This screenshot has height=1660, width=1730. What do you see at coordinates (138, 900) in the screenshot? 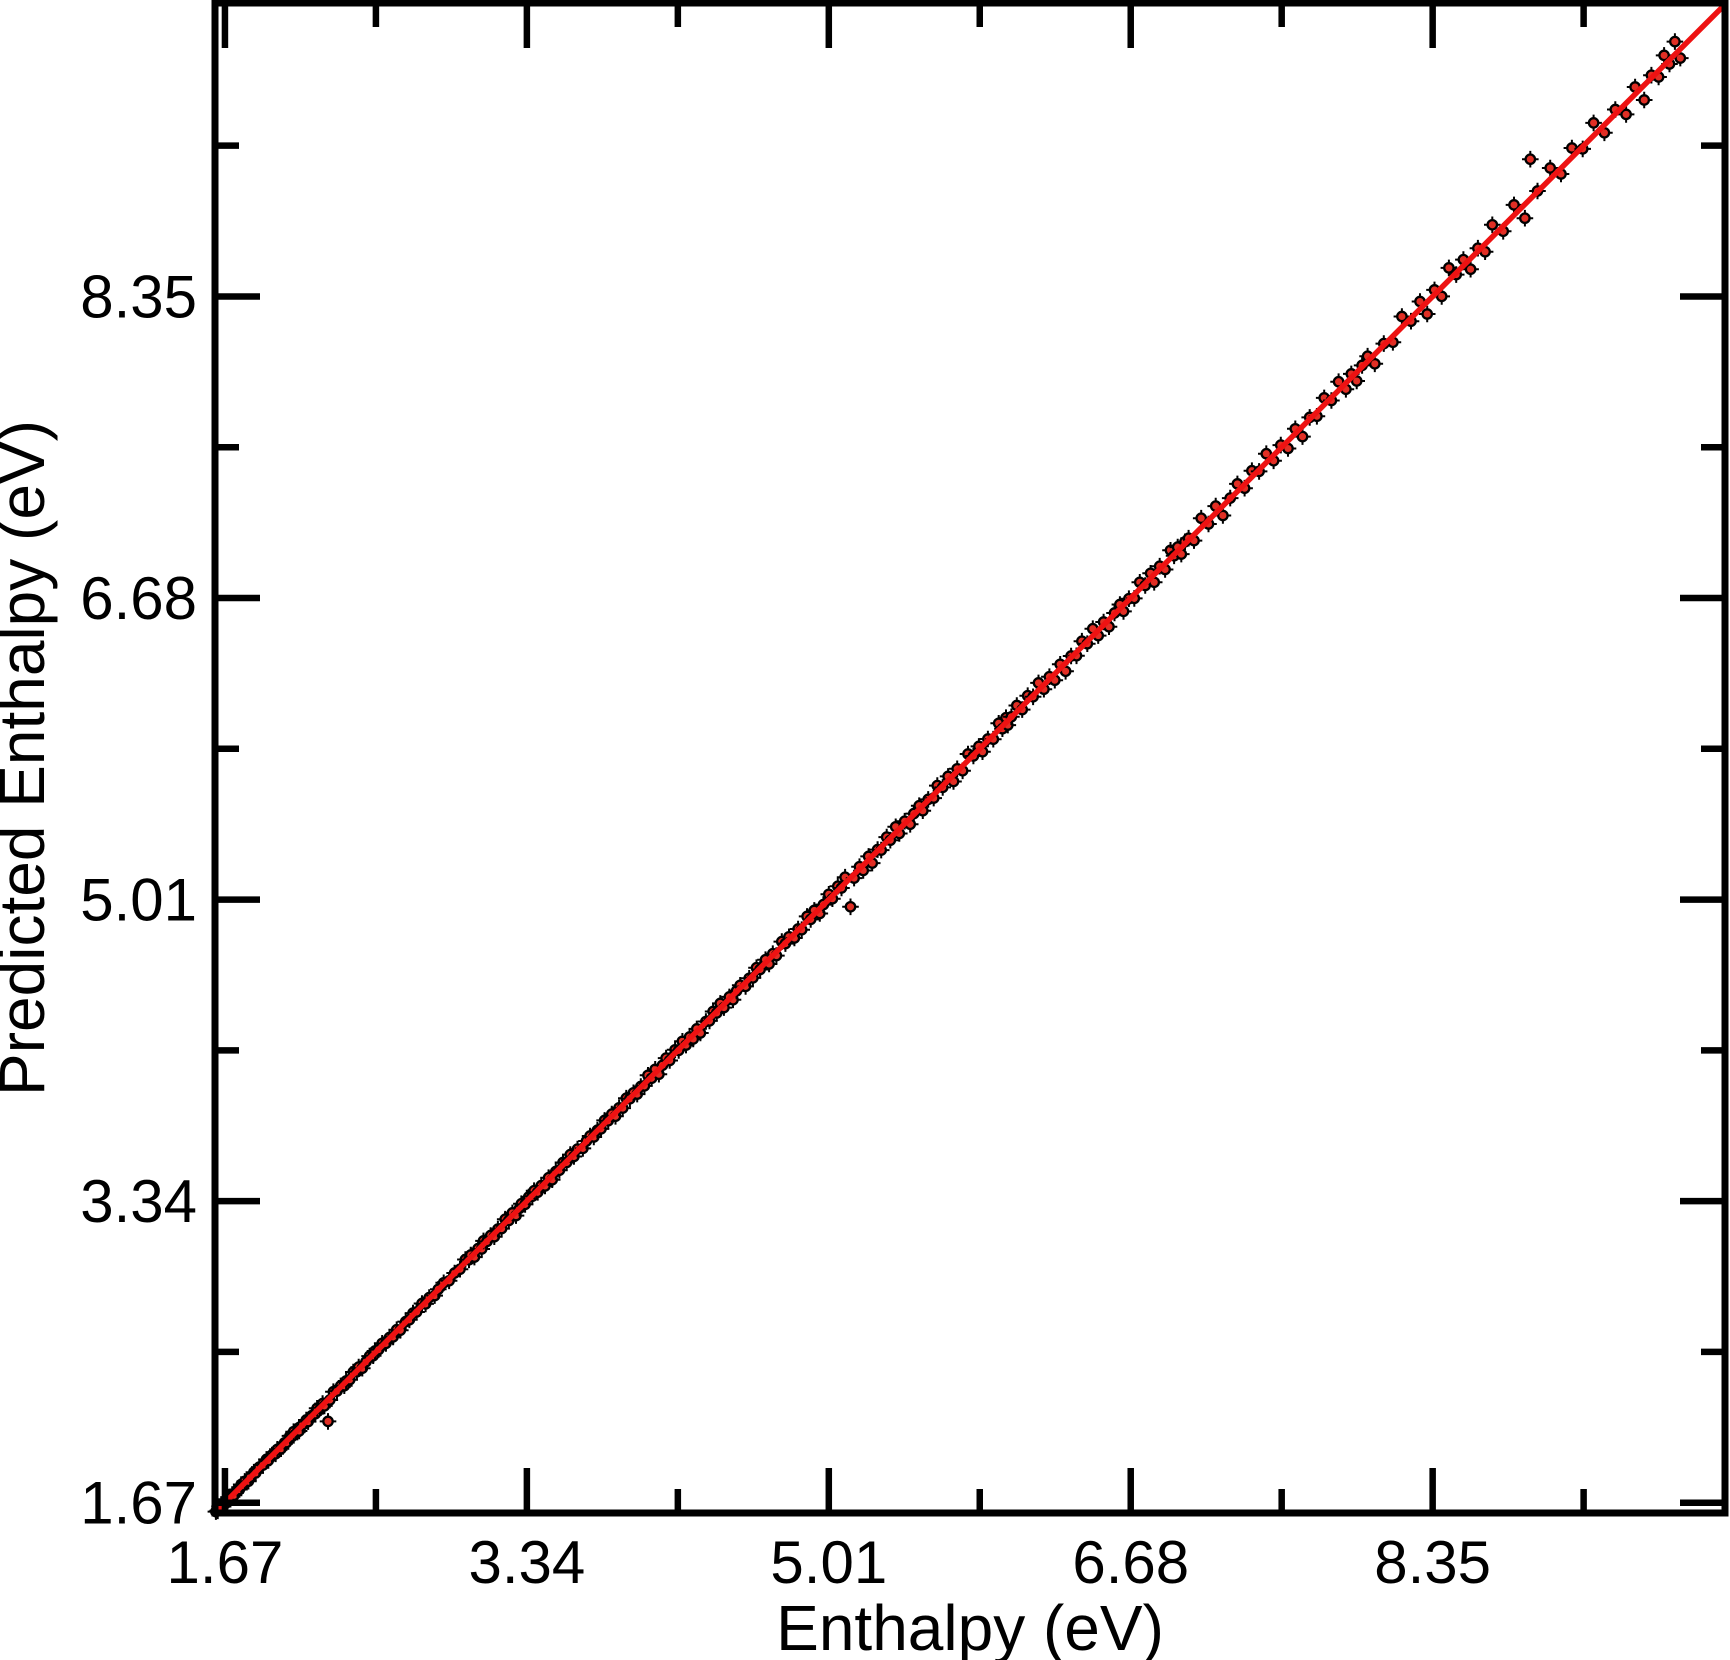
I see `y-tick-label: 5.01` at bounding box center [138, 900].